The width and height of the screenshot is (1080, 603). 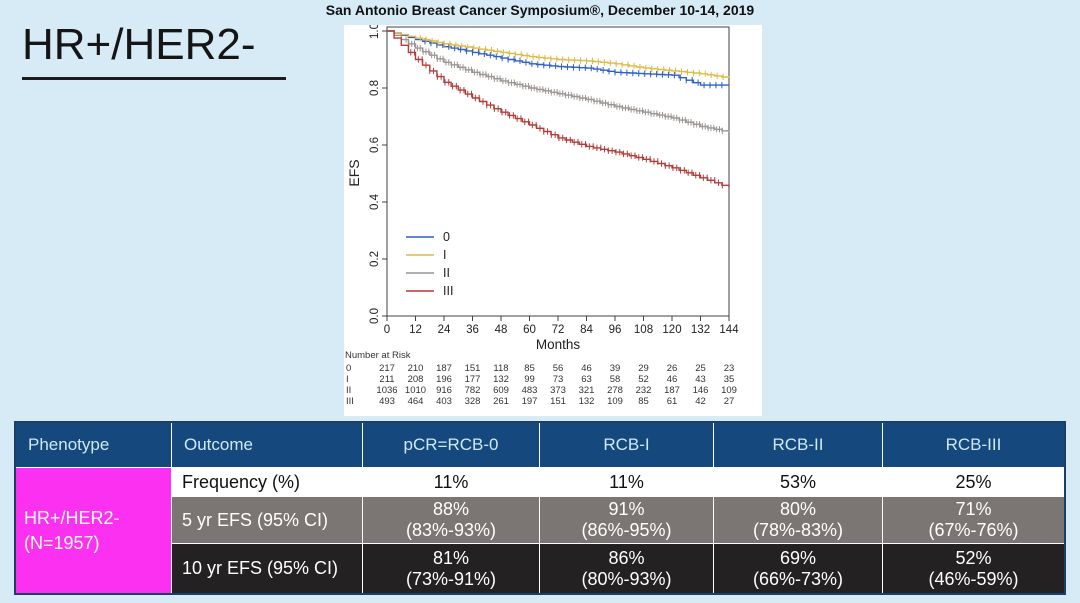 I want to click on value-cell: 11%, so click(x=451, y=482).